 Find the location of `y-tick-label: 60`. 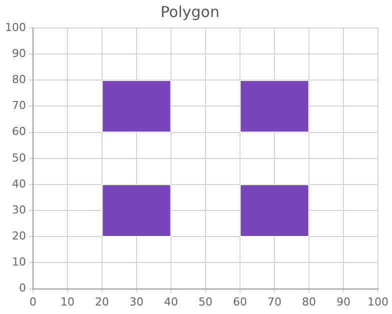

y-tick-label: 60 is located at coordinates (19, 131).